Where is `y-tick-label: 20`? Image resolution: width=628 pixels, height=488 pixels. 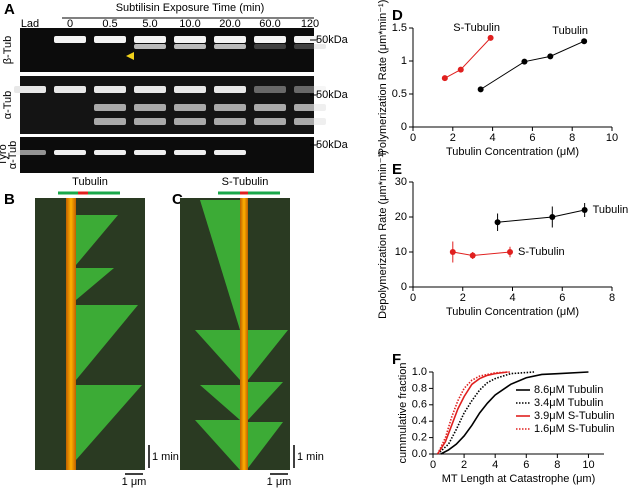
y-tick-label: 20 is located at coordinates (401, 217).